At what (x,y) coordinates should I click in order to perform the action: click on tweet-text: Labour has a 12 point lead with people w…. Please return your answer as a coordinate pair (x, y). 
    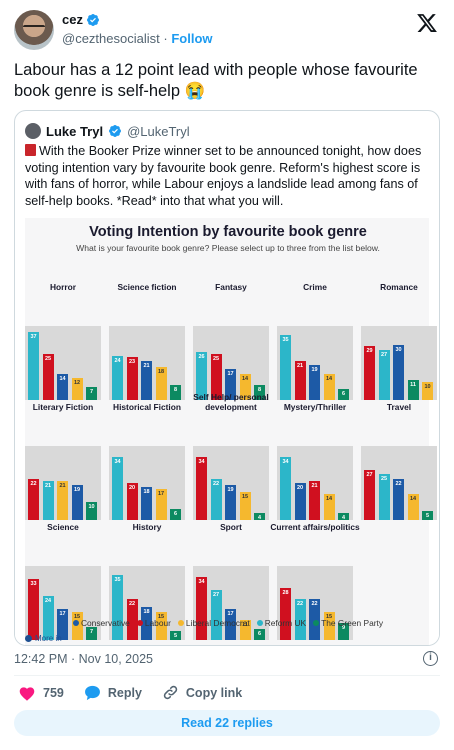
    Looking at the image, I should click on (216, 80).